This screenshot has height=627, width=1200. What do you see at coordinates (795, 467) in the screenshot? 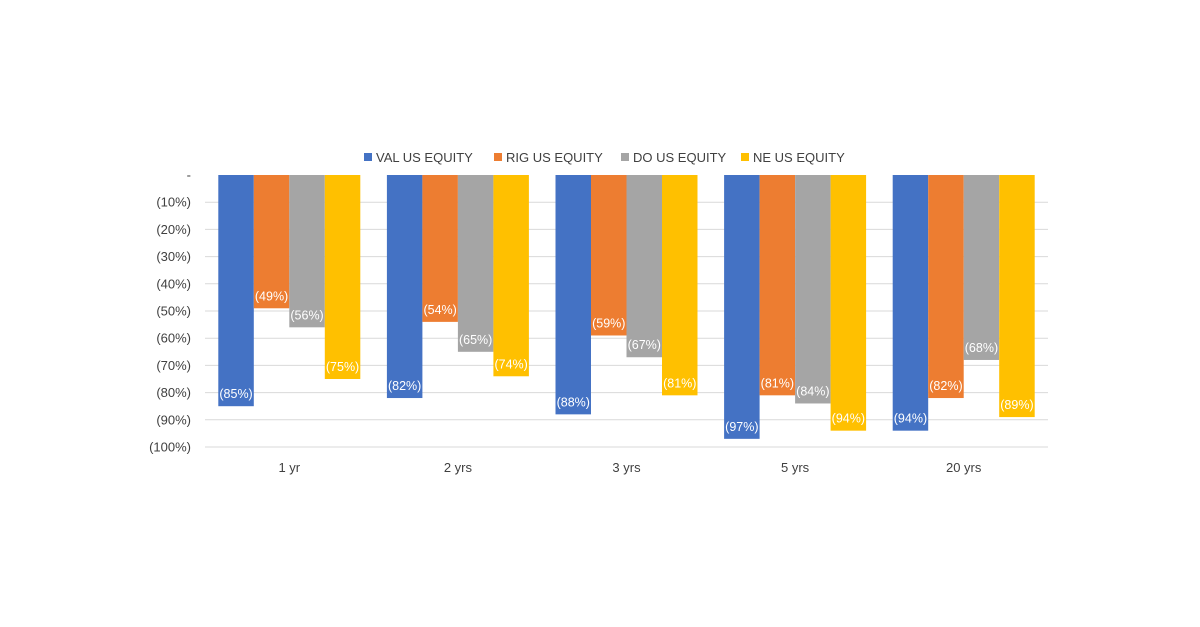
I see `x-tick-label: 5 yrs` at bounding box center [795, 467].